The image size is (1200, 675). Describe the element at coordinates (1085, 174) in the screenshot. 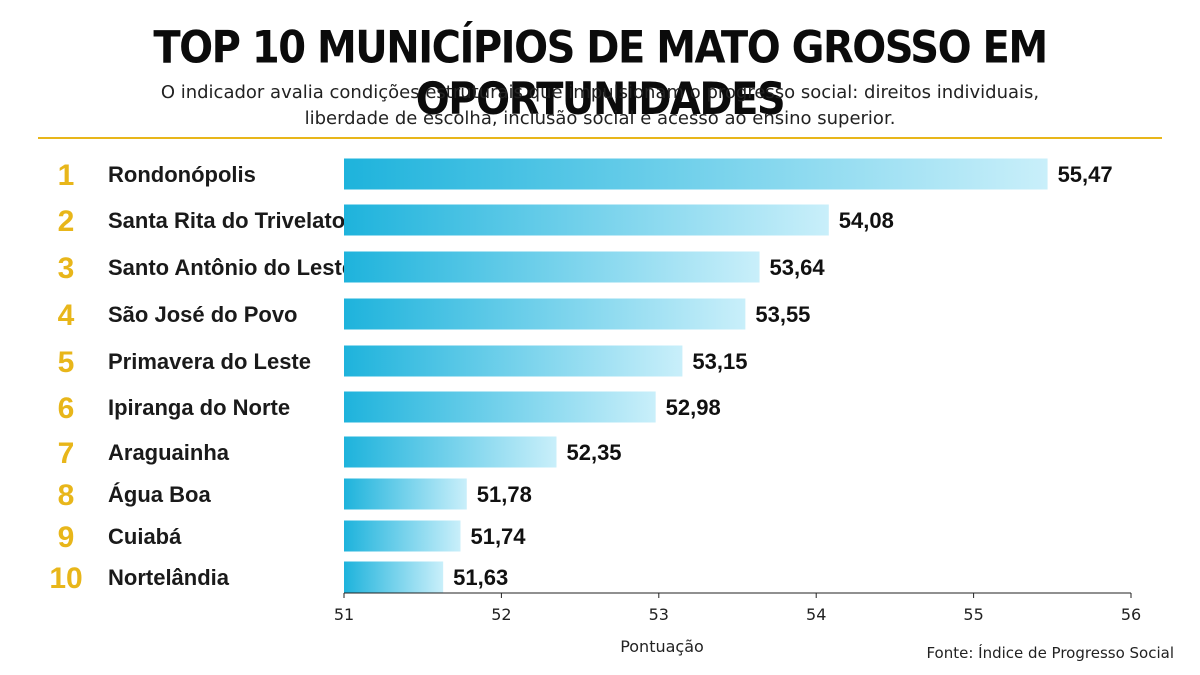

I see `data-label: 55,47` at that location.